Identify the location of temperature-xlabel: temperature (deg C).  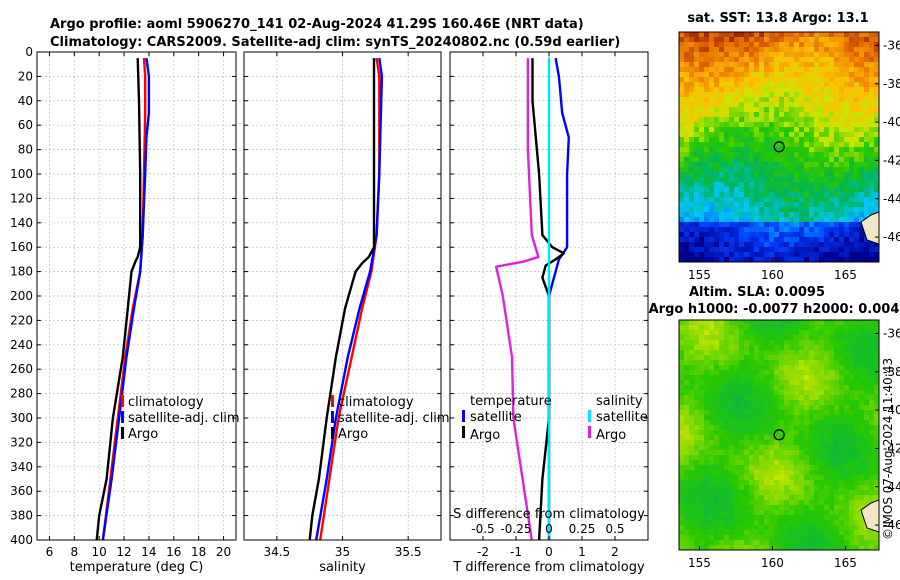
(137, 567).